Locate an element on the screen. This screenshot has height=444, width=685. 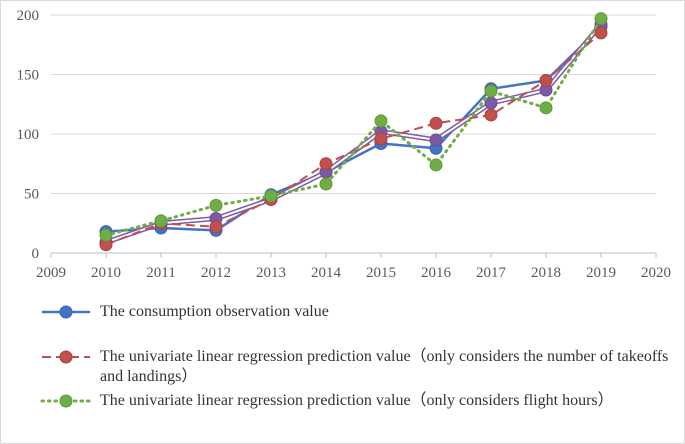
y-tick-label: 0 is located at coordinates (36, 254).